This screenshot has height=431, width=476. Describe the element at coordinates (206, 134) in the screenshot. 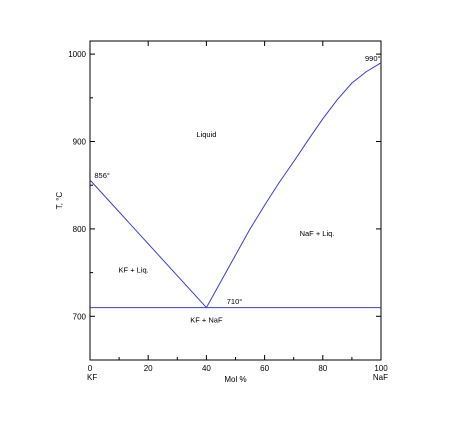

I see `annotation-label: Liquid` at that location.